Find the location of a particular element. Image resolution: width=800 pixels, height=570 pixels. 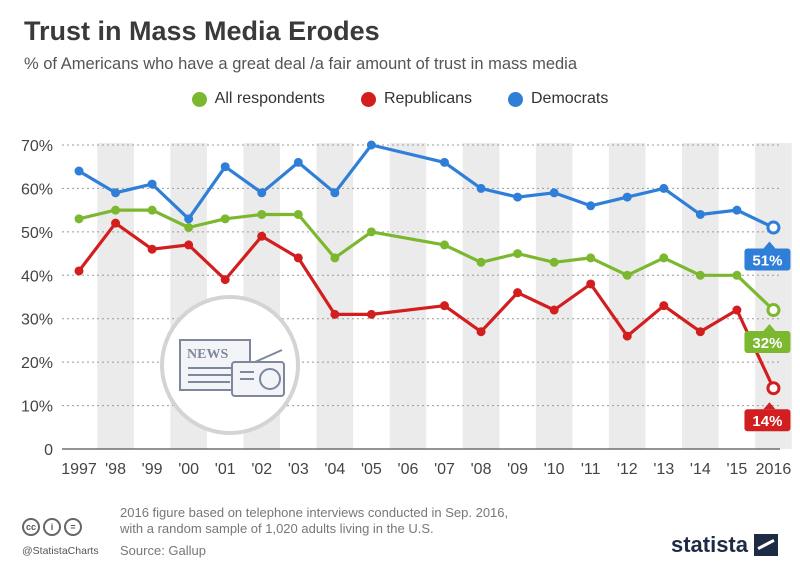

brand-logo: statista is located at coordinates (724, 545).